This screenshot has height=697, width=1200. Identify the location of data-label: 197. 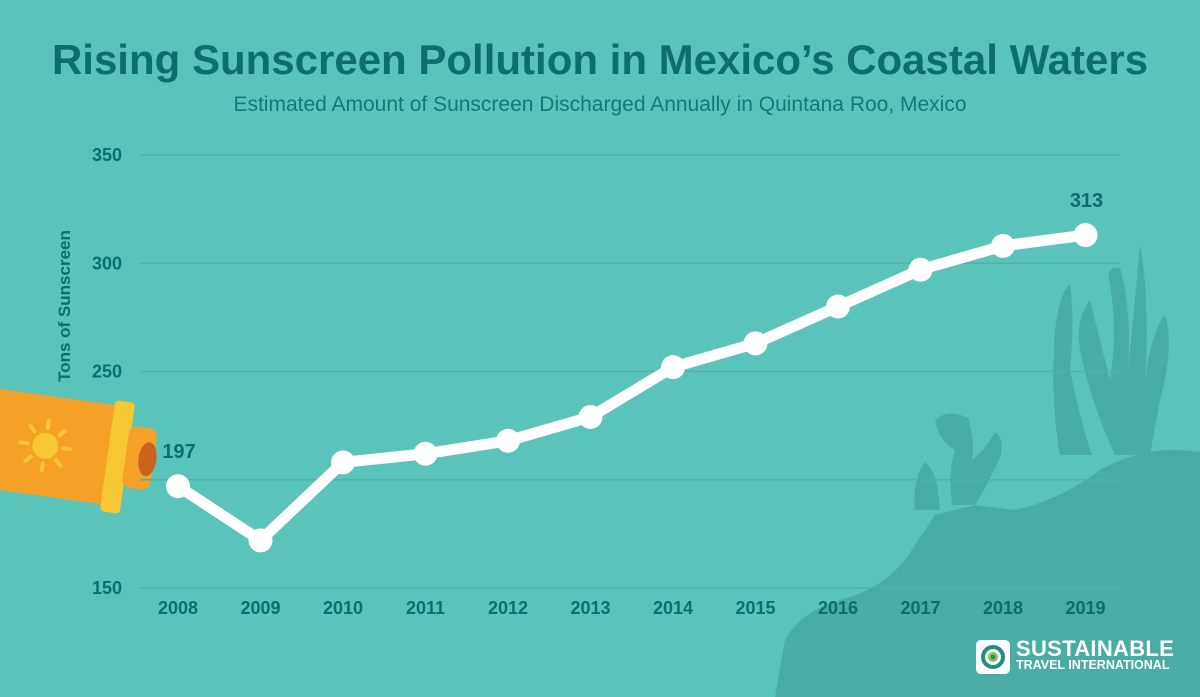
(178, 452).